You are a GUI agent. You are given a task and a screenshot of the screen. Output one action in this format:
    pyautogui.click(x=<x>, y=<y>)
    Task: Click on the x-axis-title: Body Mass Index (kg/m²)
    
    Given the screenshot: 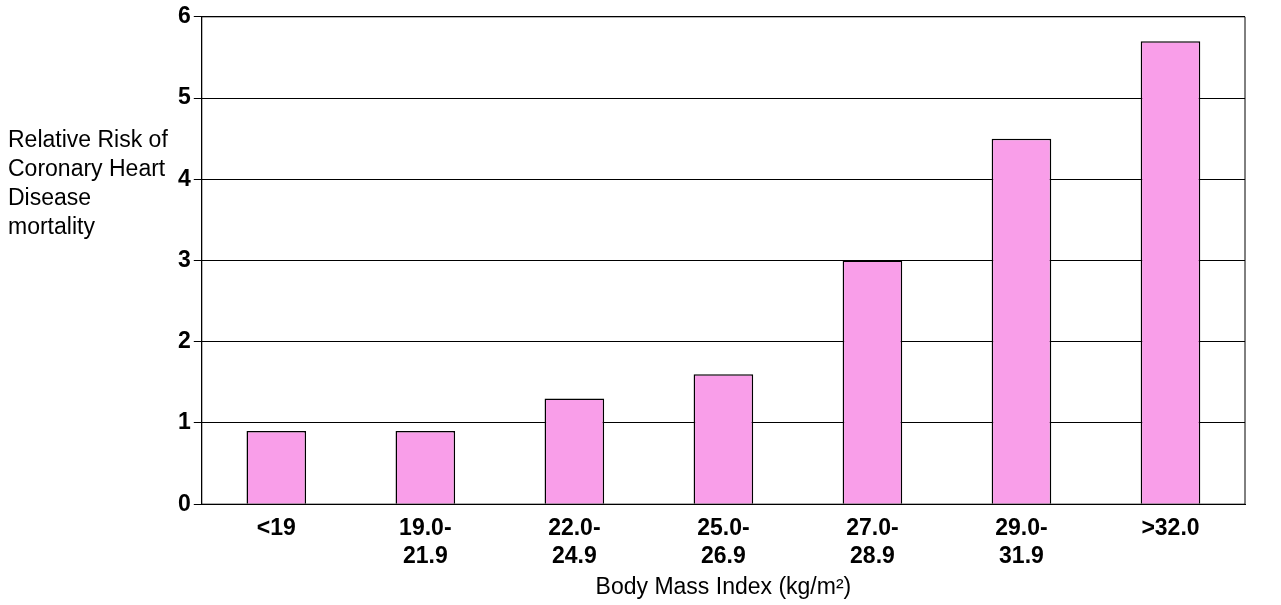 What is the action you would take?
    pyautogui.click(x=723, y=585)
    